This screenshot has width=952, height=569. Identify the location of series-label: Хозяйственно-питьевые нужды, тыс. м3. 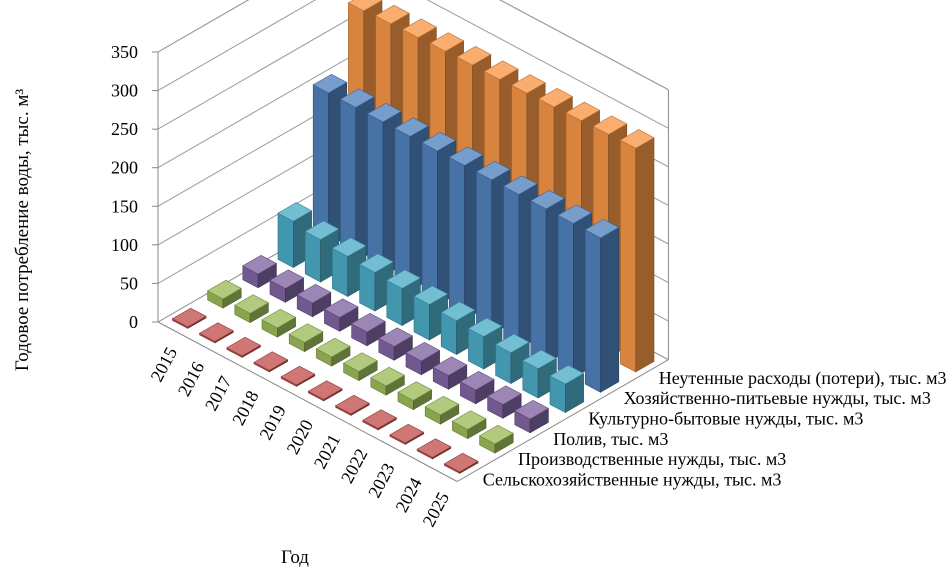
(777, 398).